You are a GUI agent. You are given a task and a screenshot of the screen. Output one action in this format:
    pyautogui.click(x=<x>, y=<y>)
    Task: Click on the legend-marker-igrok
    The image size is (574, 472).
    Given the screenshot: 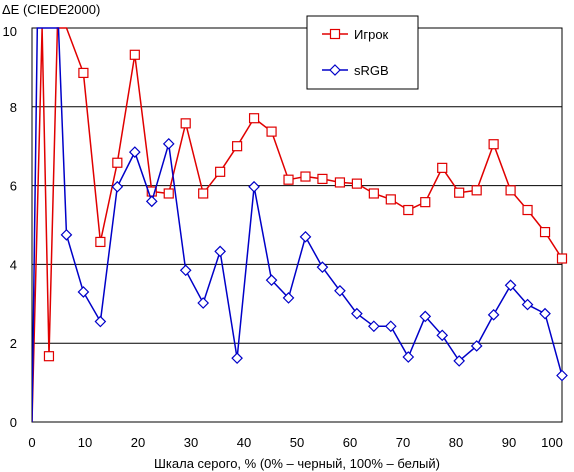 What is the action you would take?
    pyautogui.click(x=335, y=34)
    